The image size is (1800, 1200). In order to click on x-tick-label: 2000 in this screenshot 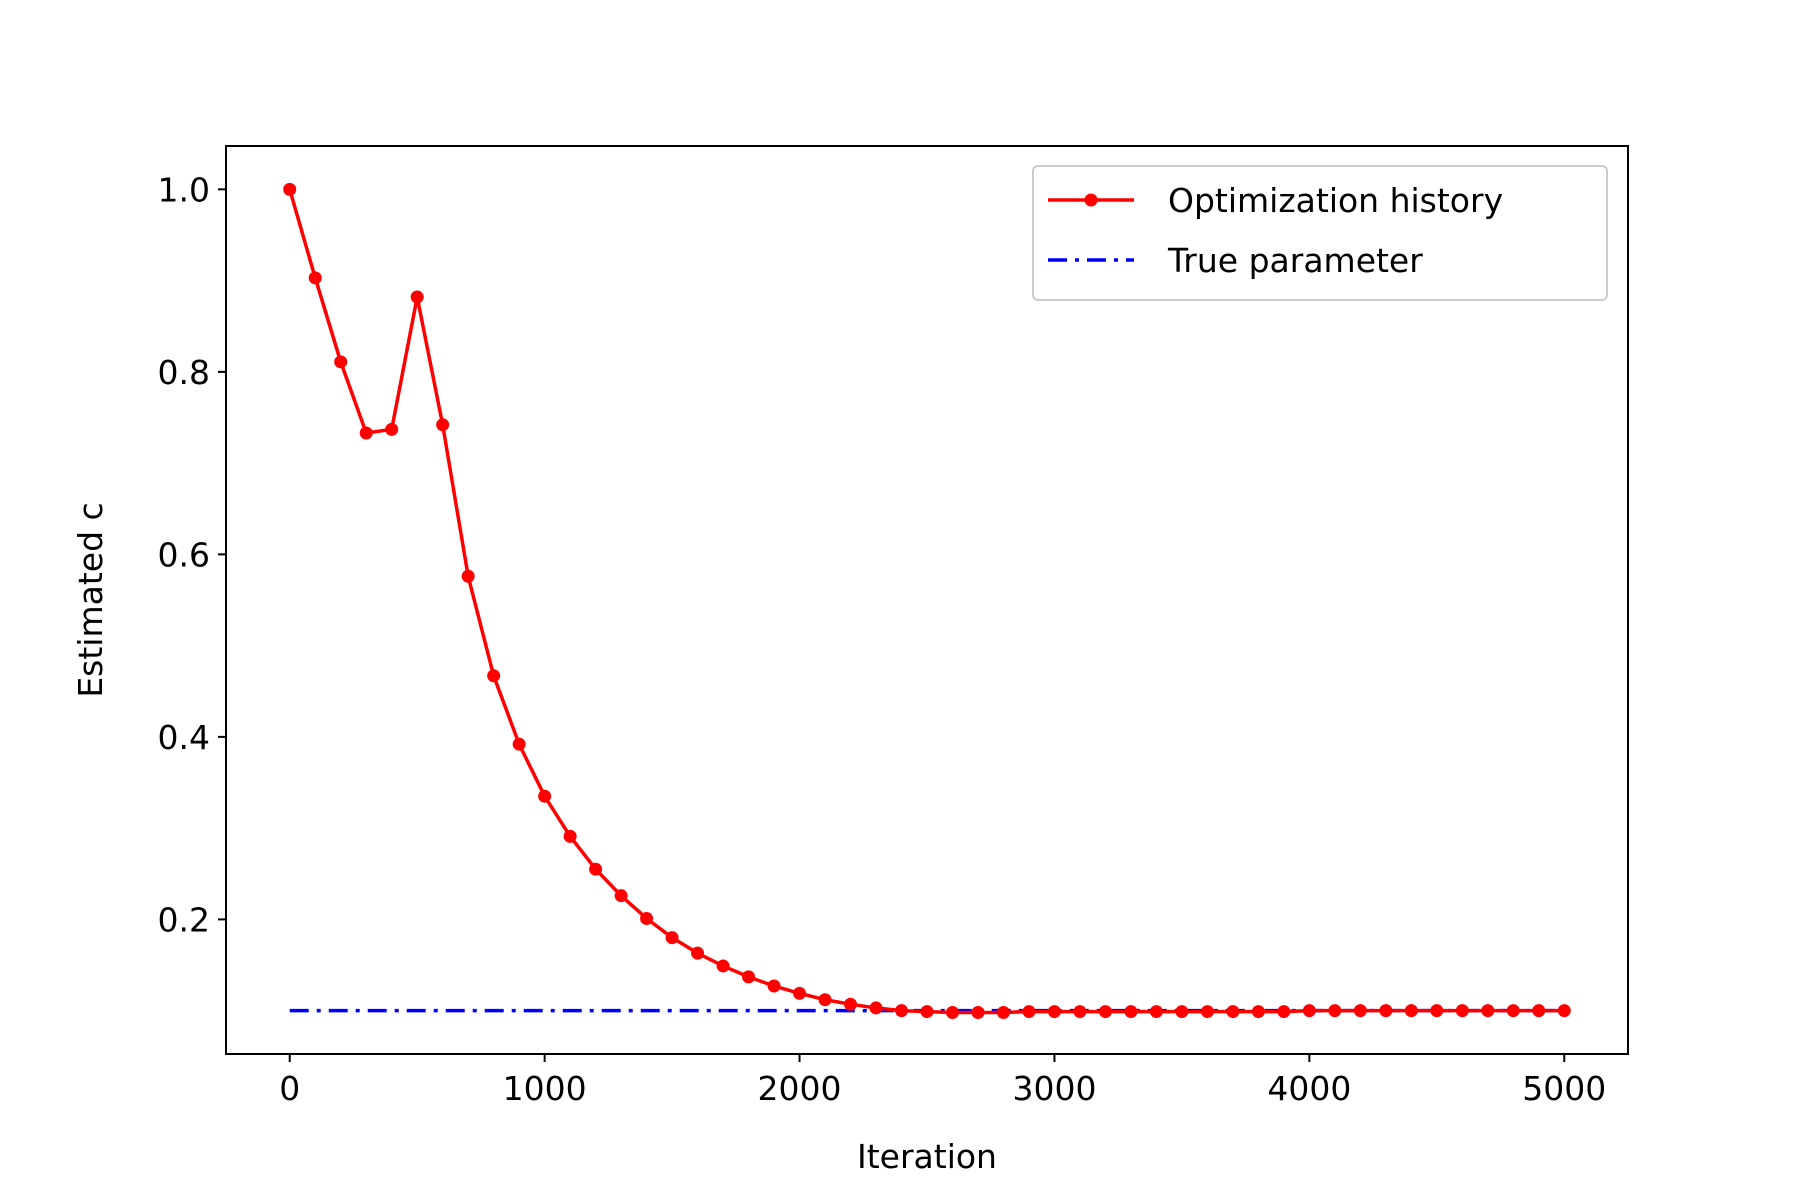, I will do `click(800, 1088)`.